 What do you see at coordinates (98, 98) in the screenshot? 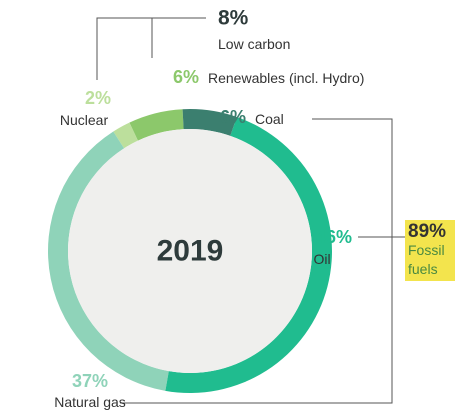
I see `value-label: 2%` at bounding box center [98, 98].